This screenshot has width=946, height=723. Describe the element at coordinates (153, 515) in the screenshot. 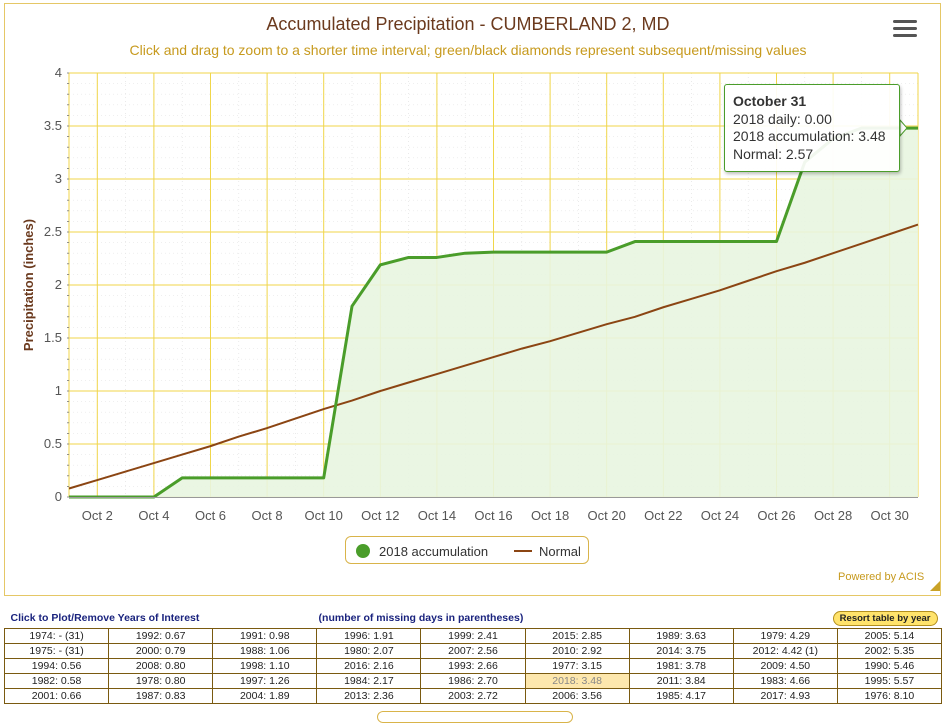

I see `x-tick-label: Oct 4` at that location.